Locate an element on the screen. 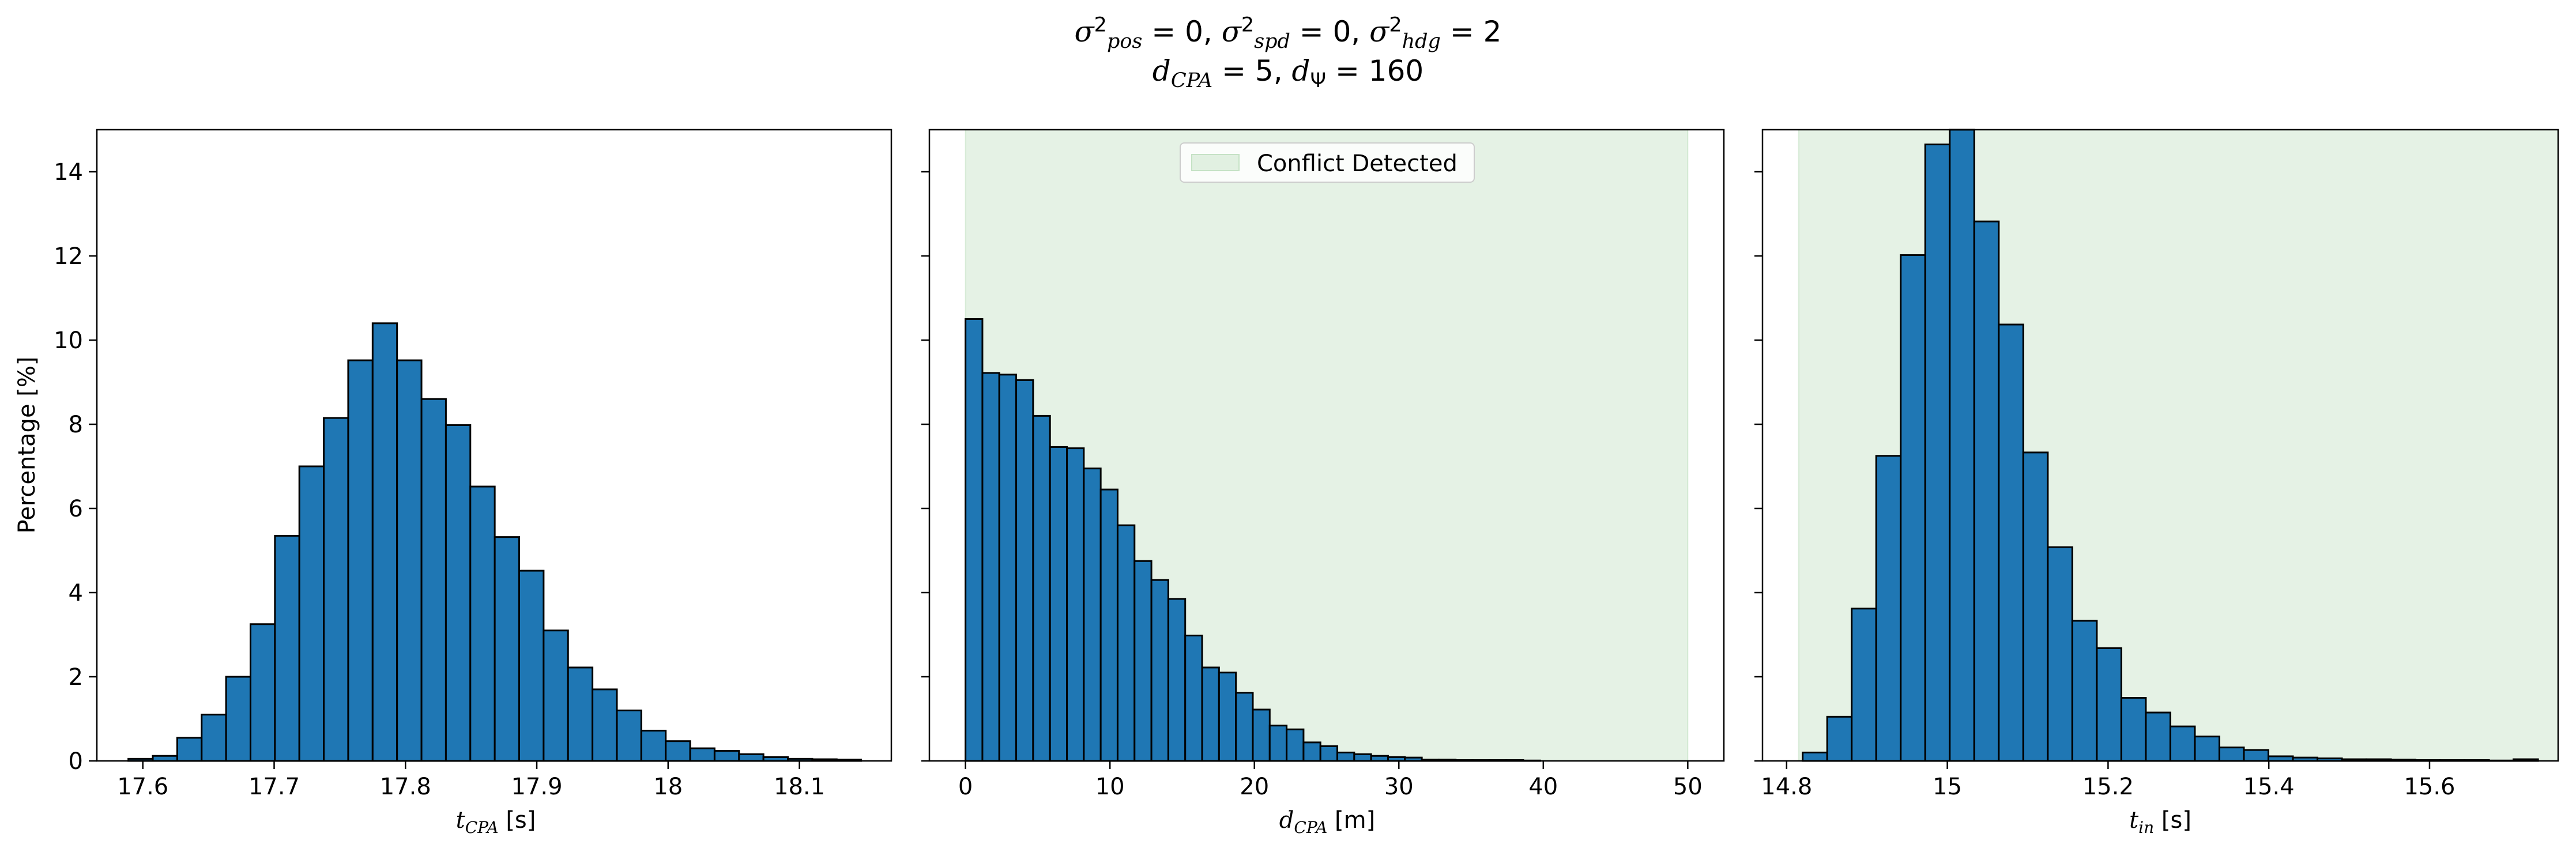  y-axis-label: Percentage [%] is located at coordinates (27, 445).